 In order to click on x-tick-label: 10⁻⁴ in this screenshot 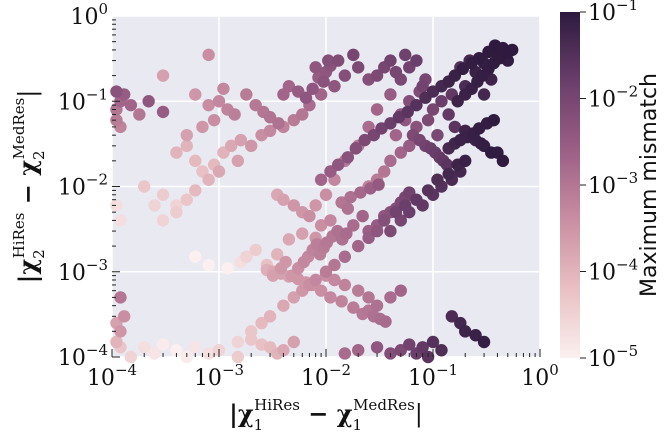, I will do `click(112, 376)`.